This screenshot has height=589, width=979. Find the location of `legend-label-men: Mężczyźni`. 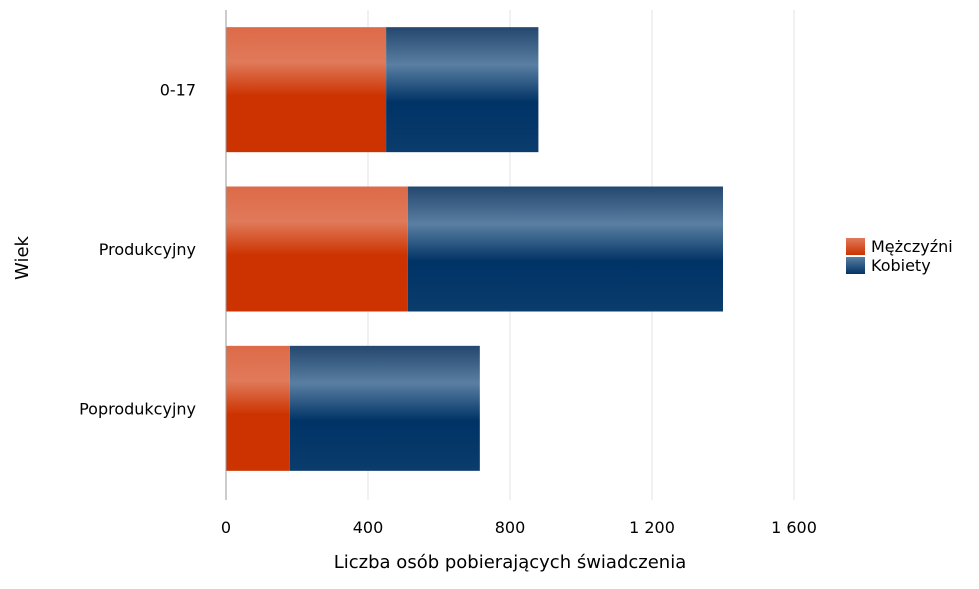

legend-label-men: Mężczyźni is located at coordinates (912, 246).